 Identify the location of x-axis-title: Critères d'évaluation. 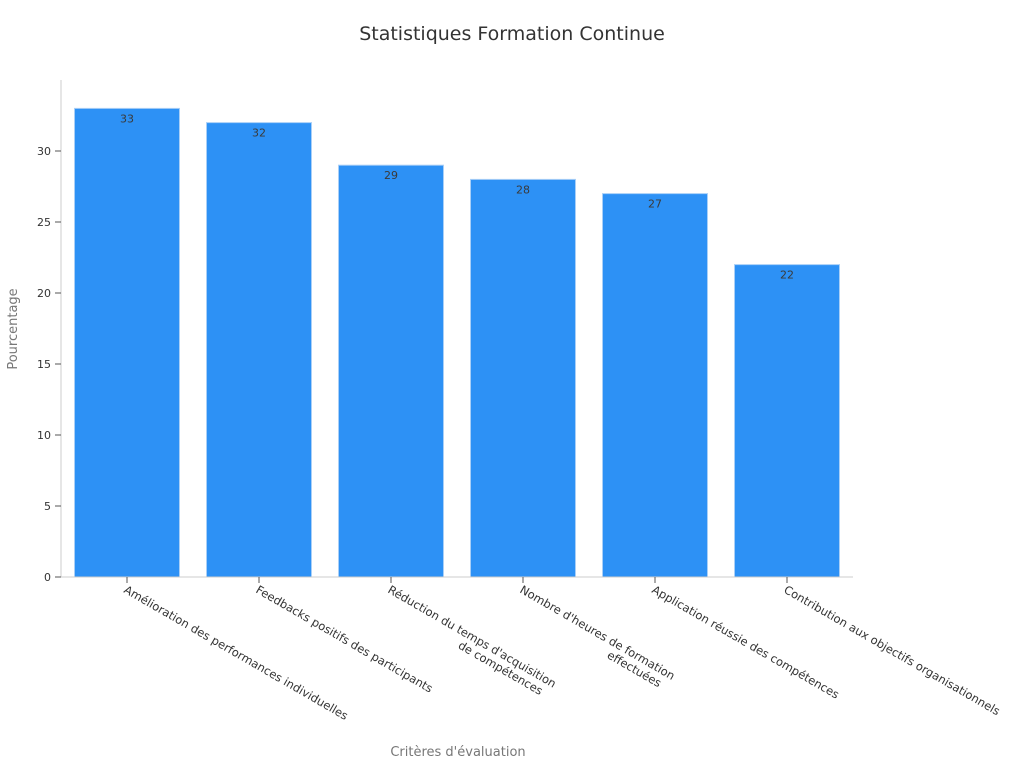
(457, 752).